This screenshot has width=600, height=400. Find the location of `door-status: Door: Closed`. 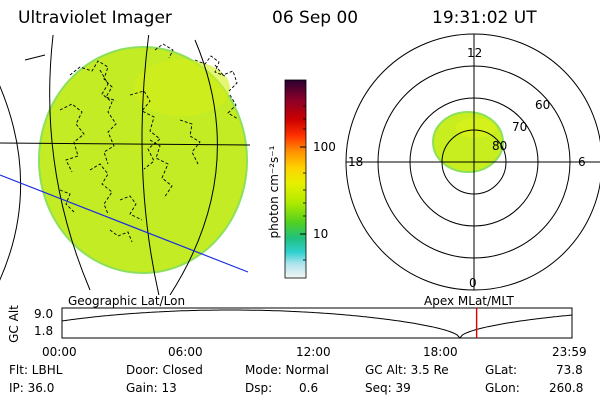

door-status: Door: Closed is located at coordinates (164, 370).